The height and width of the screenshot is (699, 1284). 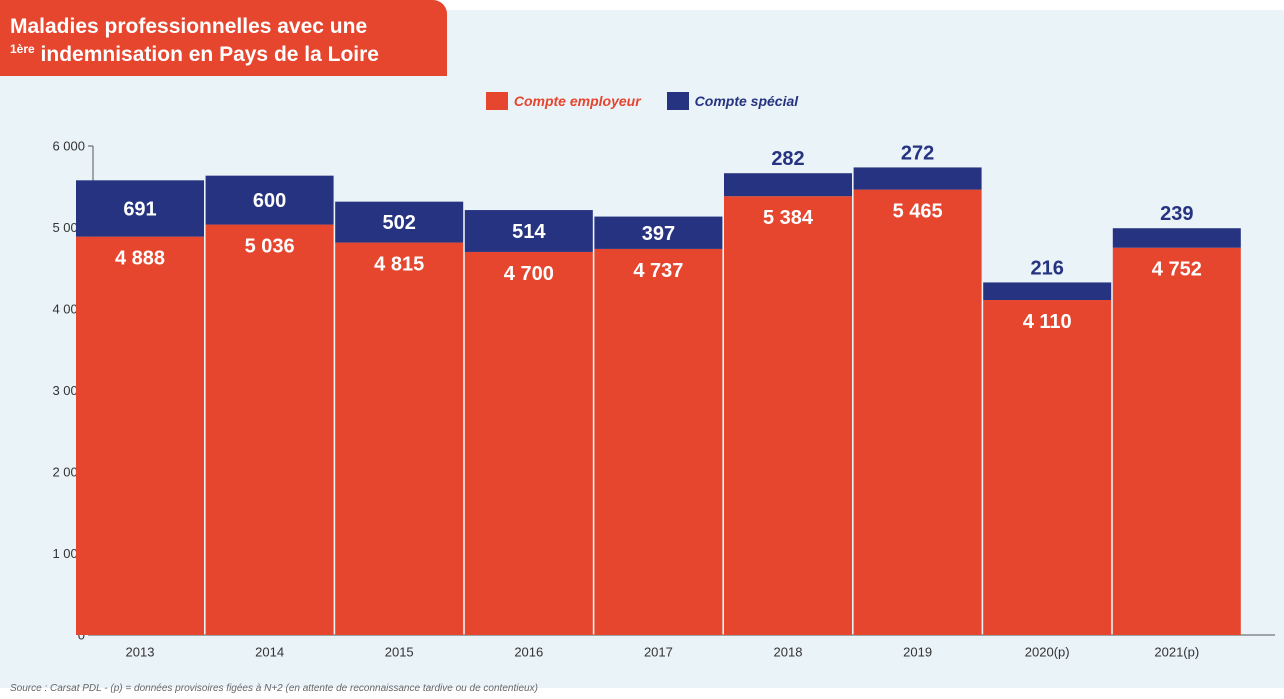 I want to click on data-label-special: 216, so click(x=1047, y=268).